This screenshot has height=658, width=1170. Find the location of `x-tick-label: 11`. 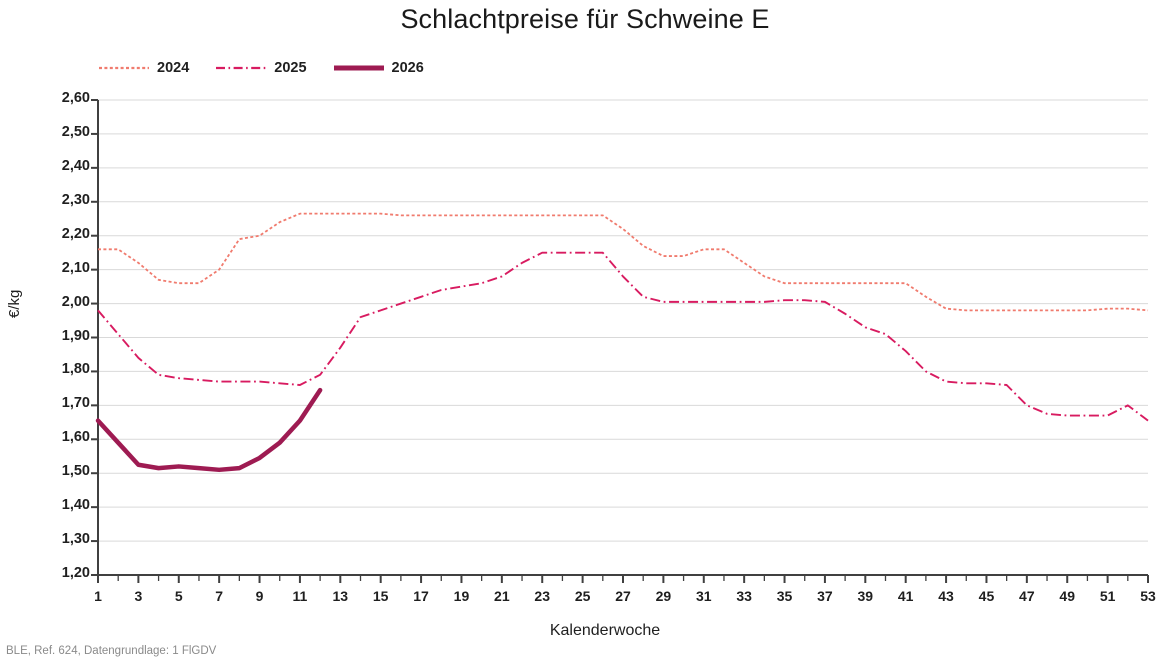

x-tick-label: 11 is located at coordinates (300, 596).